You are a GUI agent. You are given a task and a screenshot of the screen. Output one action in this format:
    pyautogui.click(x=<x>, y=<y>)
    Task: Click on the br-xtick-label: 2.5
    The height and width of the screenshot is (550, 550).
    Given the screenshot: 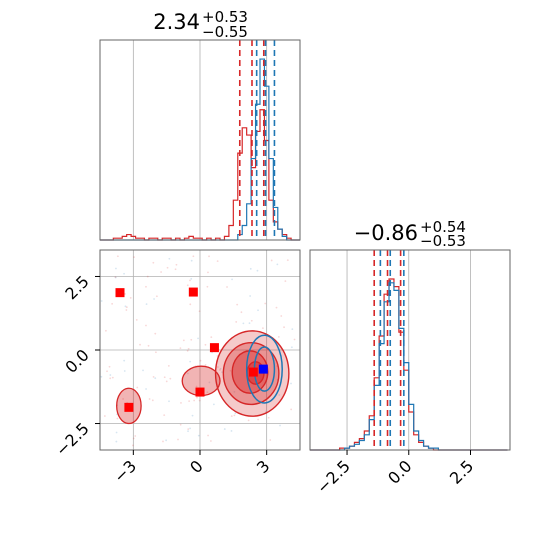 What is the action you would take?
    pyautogui.click(x=461, y=471)
    